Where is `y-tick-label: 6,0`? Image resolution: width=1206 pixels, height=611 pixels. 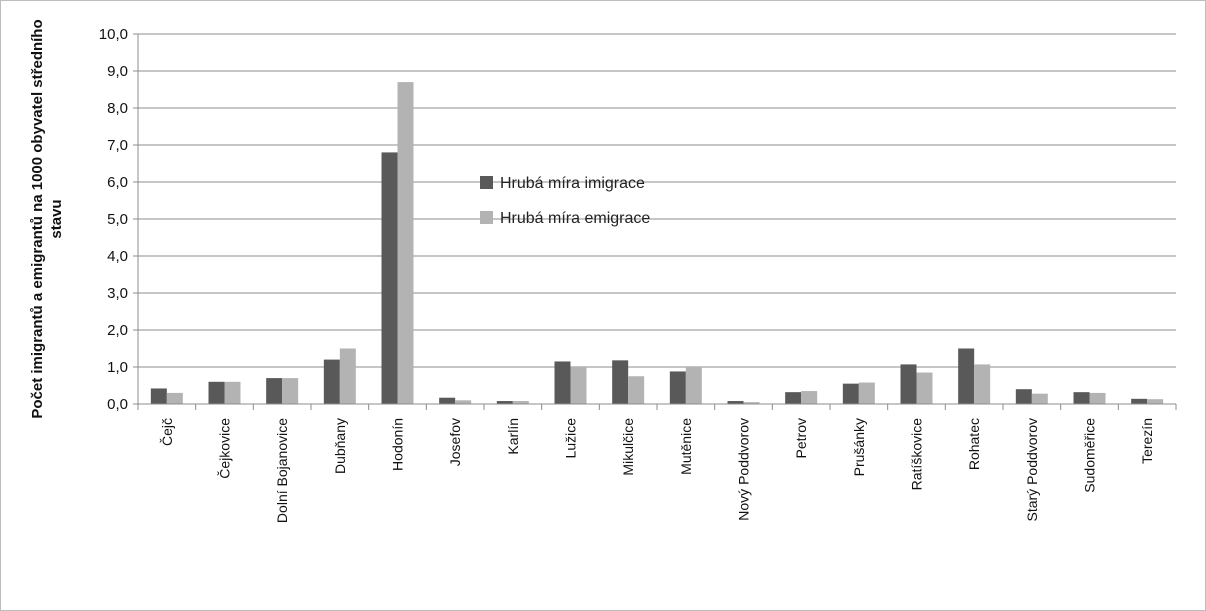
y-tick-label: 6,0 is located at coordinates (117, 182).